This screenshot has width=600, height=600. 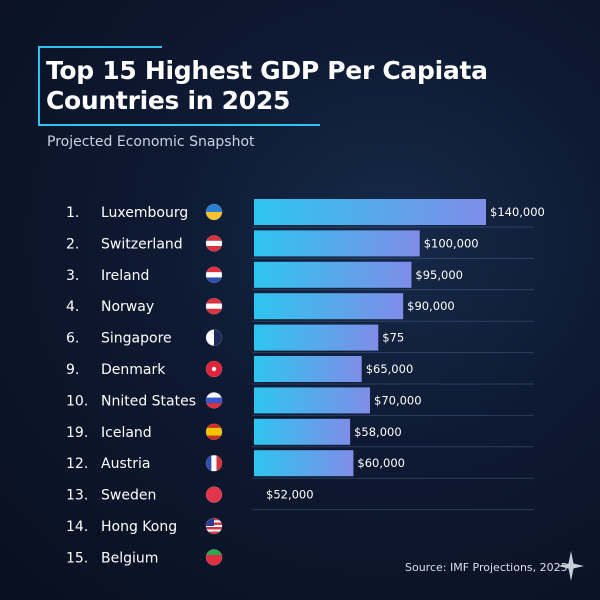 I want to click on chart-row: 15. Belgium, so click(x=144, y=557).